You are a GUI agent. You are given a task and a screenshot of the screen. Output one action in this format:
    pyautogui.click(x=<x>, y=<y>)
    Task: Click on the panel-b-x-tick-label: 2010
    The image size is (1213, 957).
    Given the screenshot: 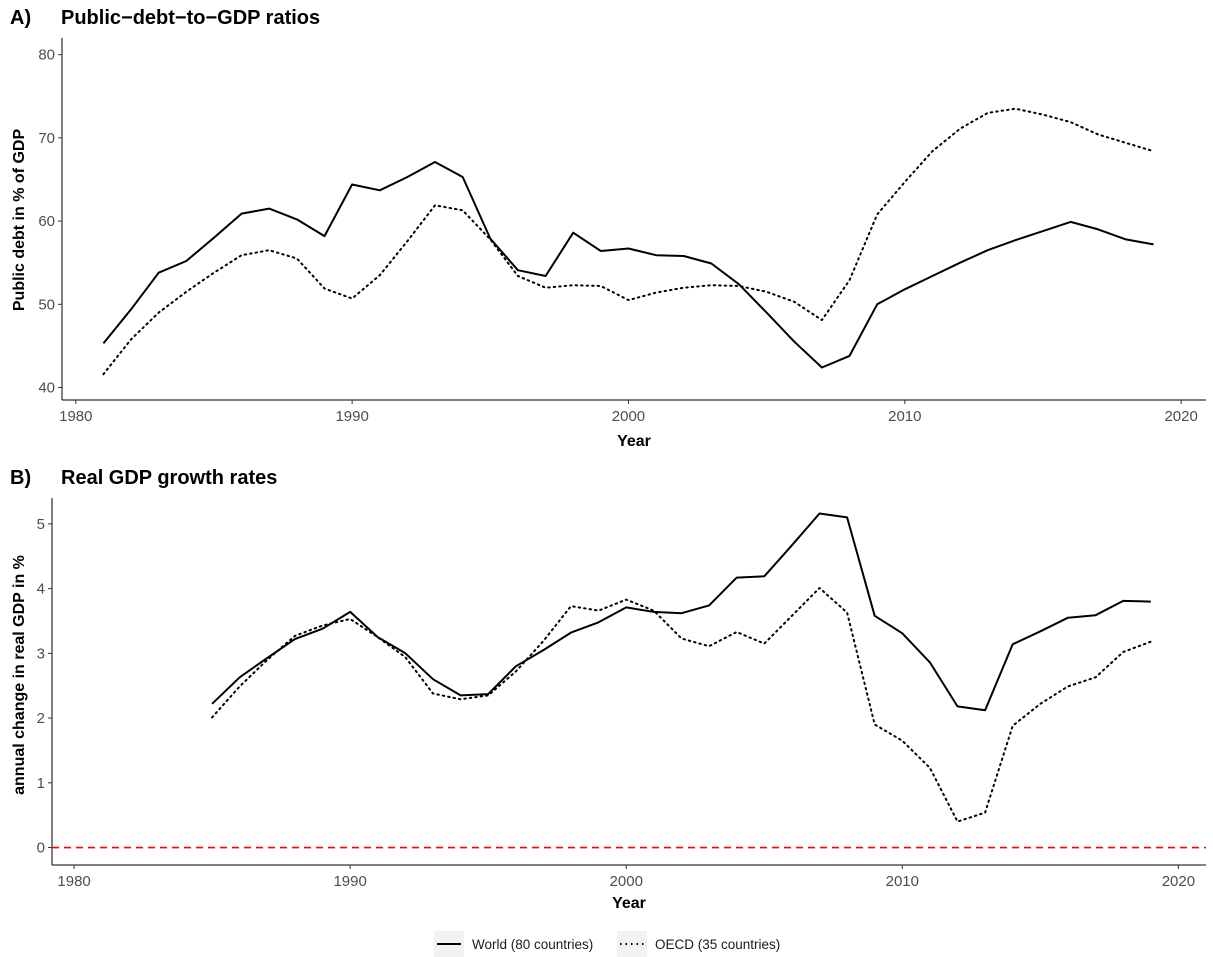 What is the action you would take?
    pyautogui.click(x=902, y=881)
    